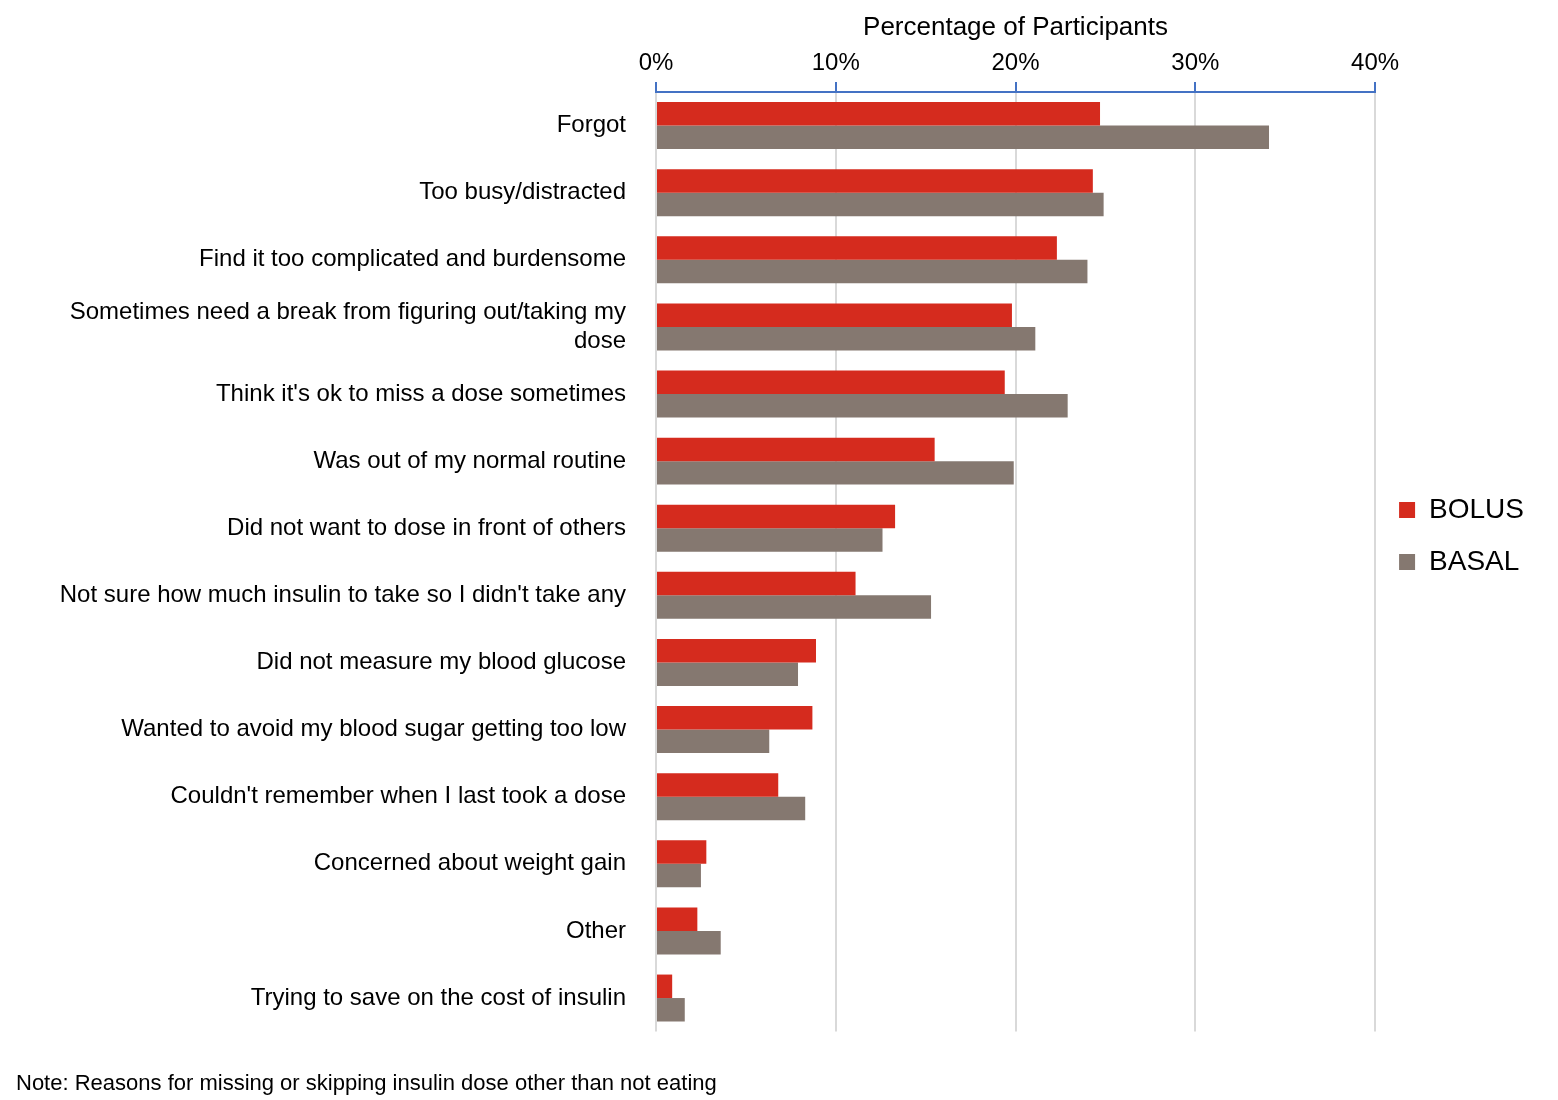 This screenshot has height=1100, width=1558. I want to click on y-tick-label: Couldn't remember when I last took a dose, so click(398, 795).